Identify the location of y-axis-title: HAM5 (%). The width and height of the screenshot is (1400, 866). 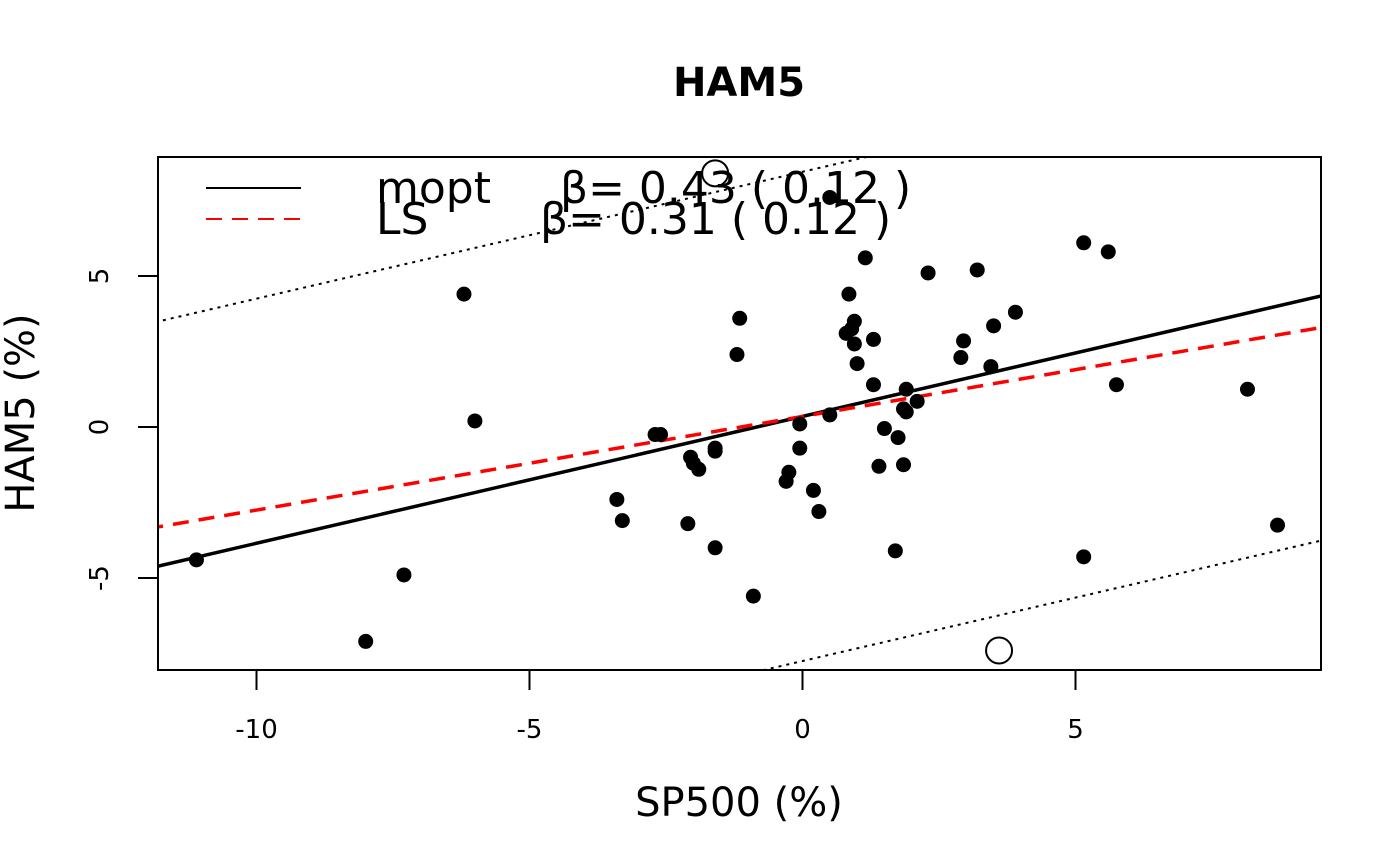
(22, 412).